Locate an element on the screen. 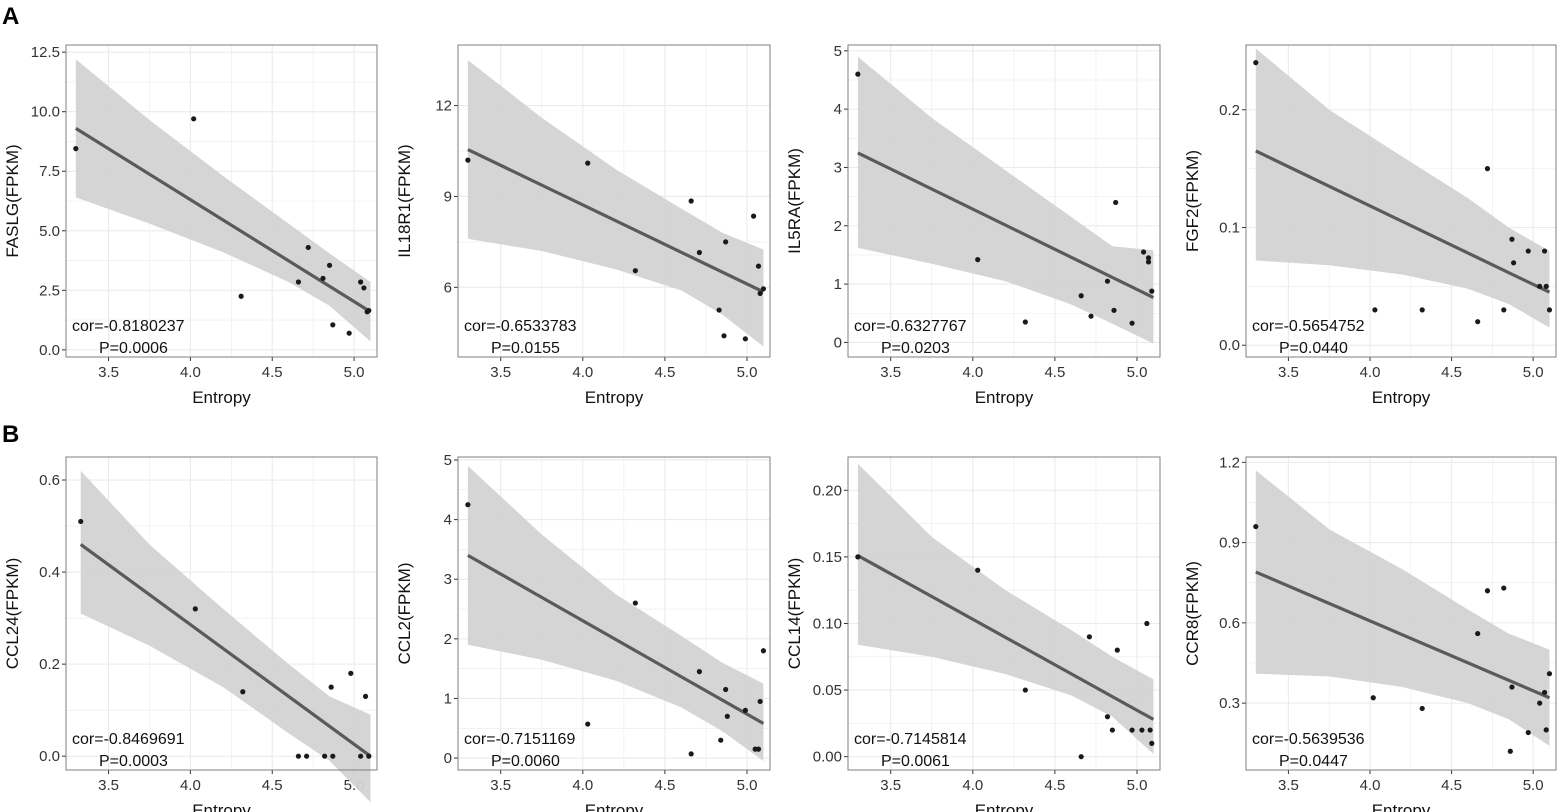 Image resolution: width=1561 pixels, height=812 pixels. p-value-label: P=0.0203 is located at coordinates (915, 348).